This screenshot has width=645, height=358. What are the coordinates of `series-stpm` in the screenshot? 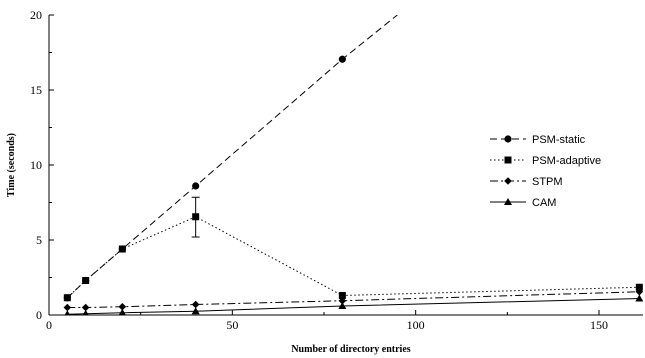 It's located at (353, 299).